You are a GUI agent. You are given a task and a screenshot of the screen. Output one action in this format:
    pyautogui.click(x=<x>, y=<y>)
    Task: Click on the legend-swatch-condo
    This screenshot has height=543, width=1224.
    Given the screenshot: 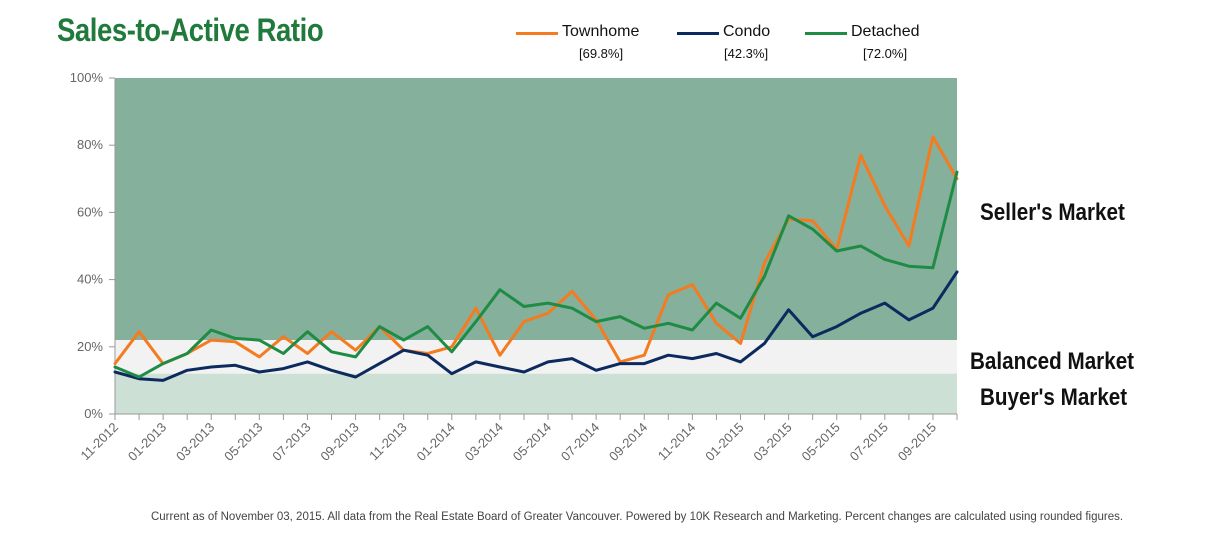 What is the action you would take?
    pyautogui.click(x=698, y=33)
    